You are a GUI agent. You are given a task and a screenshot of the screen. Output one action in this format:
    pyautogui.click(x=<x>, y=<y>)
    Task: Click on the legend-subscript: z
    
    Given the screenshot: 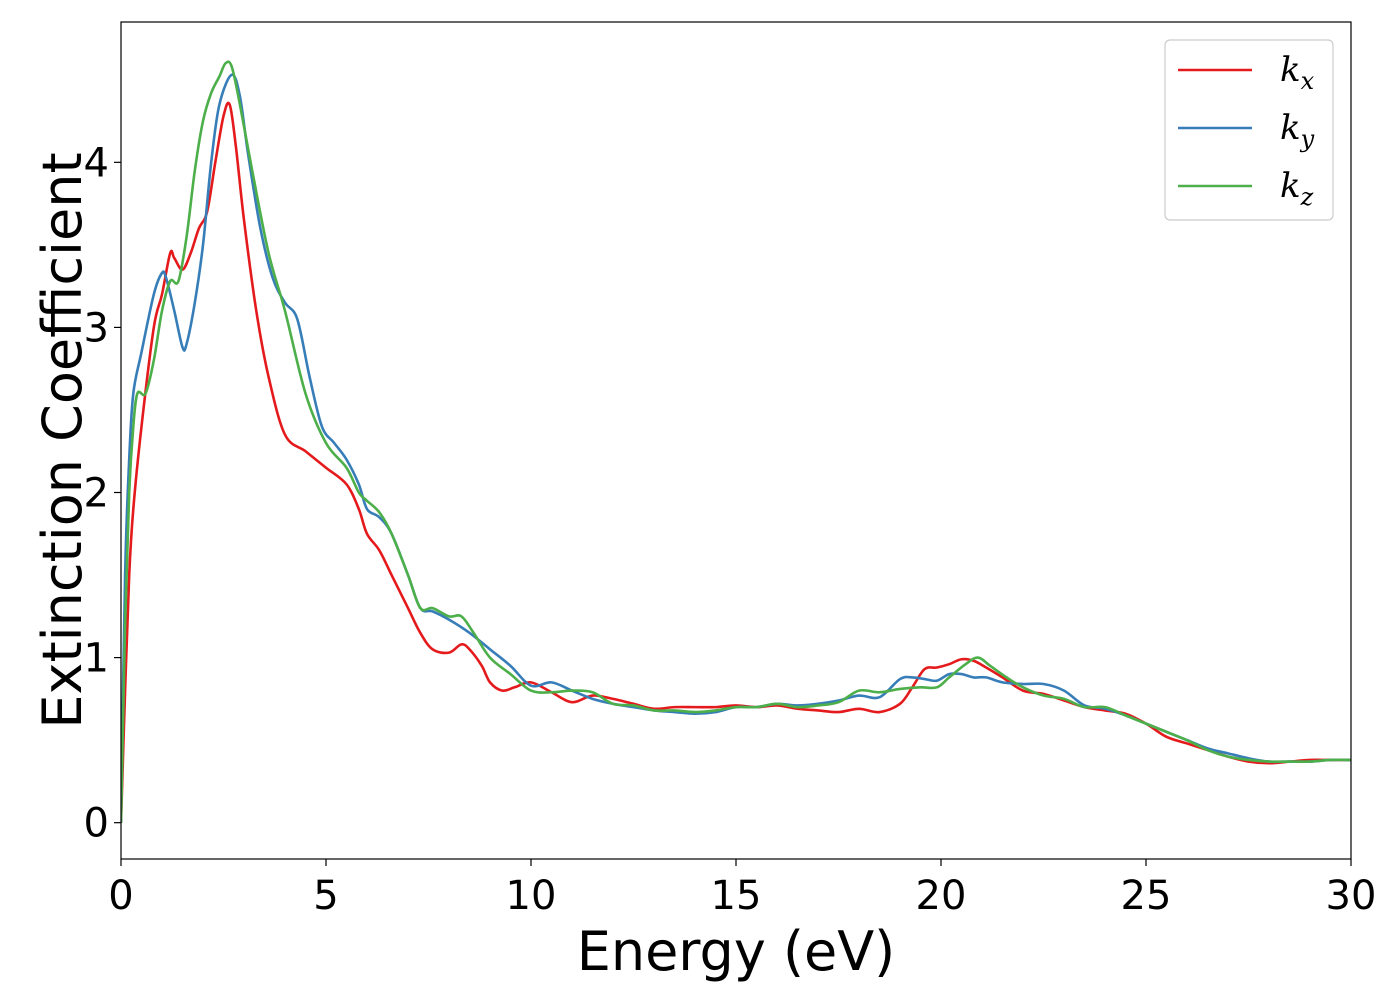 What is the action you would take?
    pyautogui.click(x=1307, y=197)
    